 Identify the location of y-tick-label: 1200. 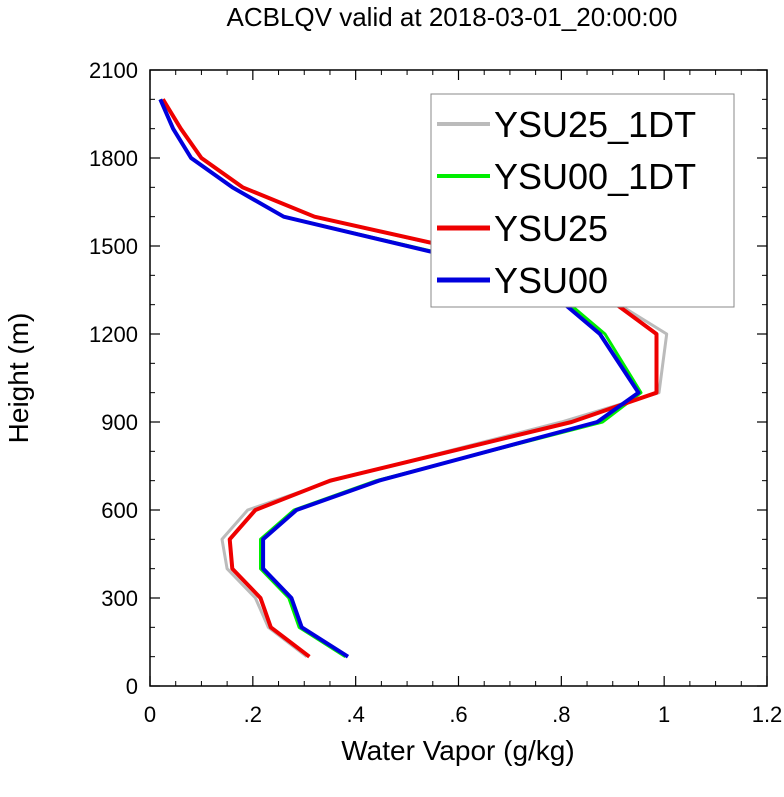
(113, 334).